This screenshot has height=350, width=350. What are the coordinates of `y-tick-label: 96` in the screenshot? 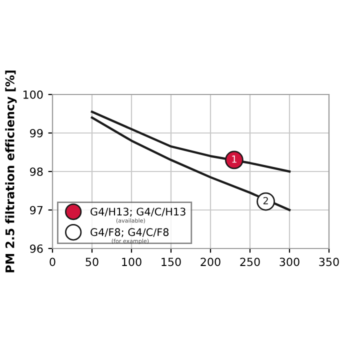 It's located at (36, 248).